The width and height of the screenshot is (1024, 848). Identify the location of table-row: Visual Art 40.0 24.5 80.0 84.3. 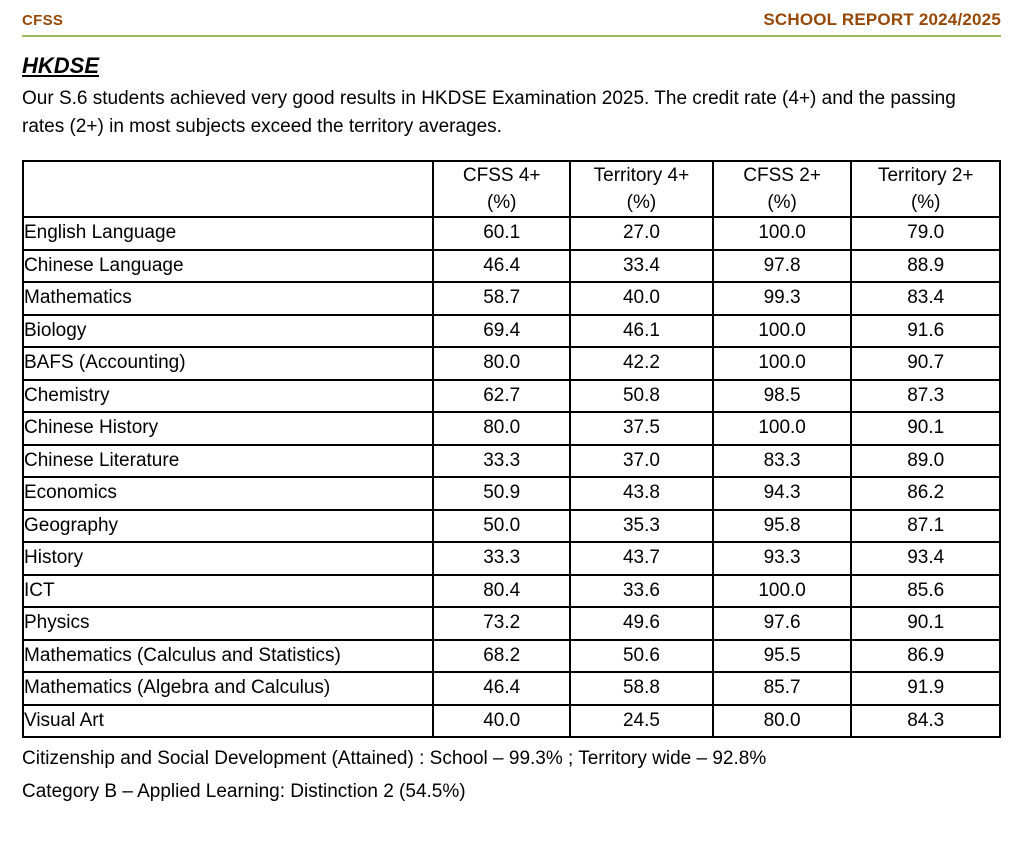
(511, 720).